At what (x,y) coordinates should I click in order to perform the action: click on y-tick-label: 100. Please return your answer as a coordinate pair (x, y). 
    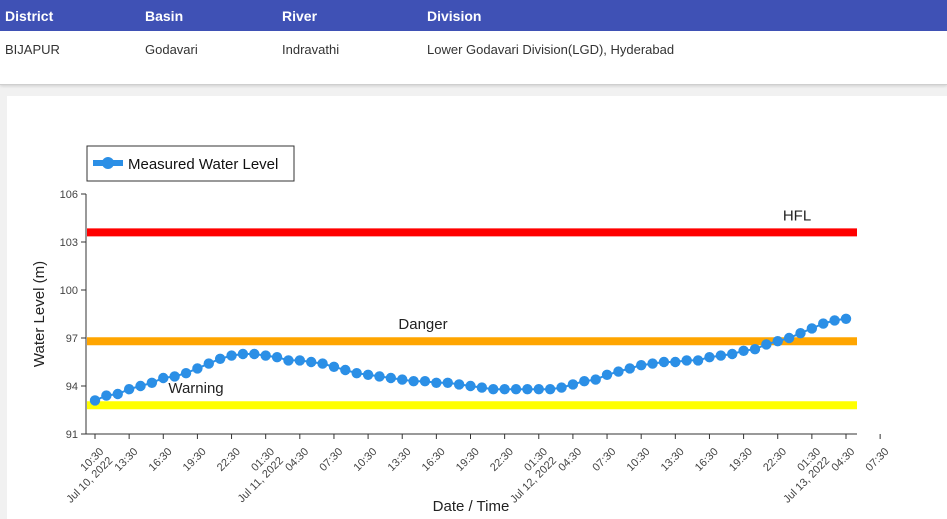
    Looking at the image, I should click on (69, 291).